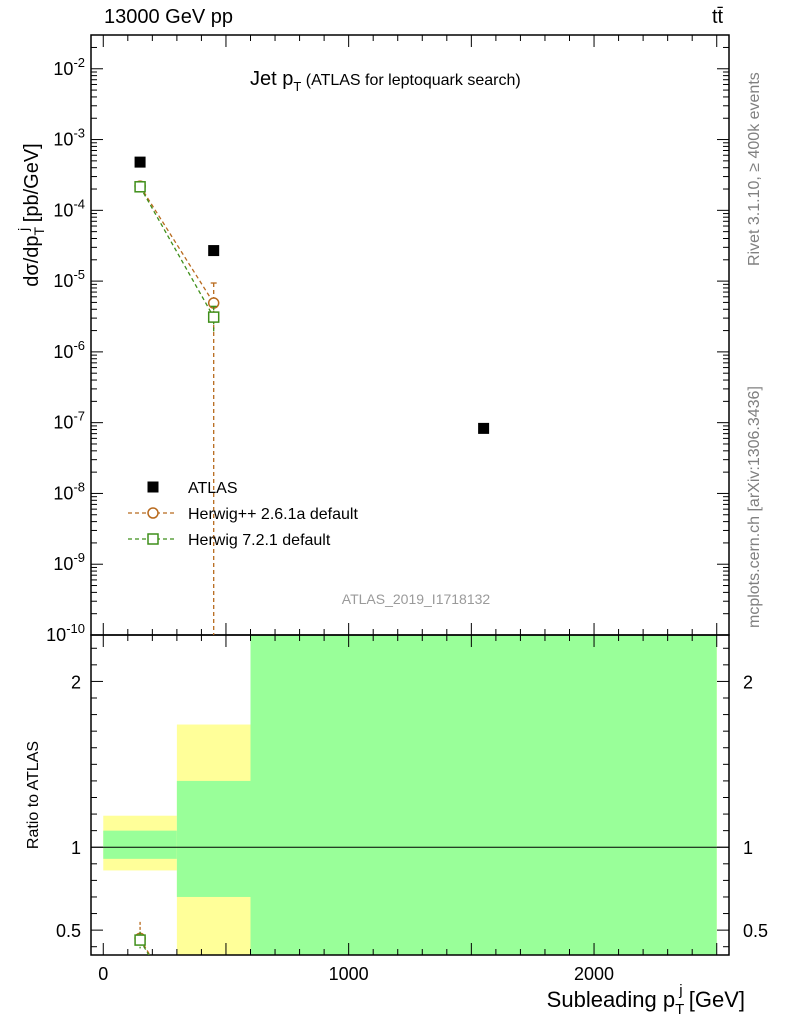 This screenshot has width=786, height=1024. What do you see at coordinates (718, 17) in the screenshot?
I see `process-label: tt̄` at bounding box center [718, 17].